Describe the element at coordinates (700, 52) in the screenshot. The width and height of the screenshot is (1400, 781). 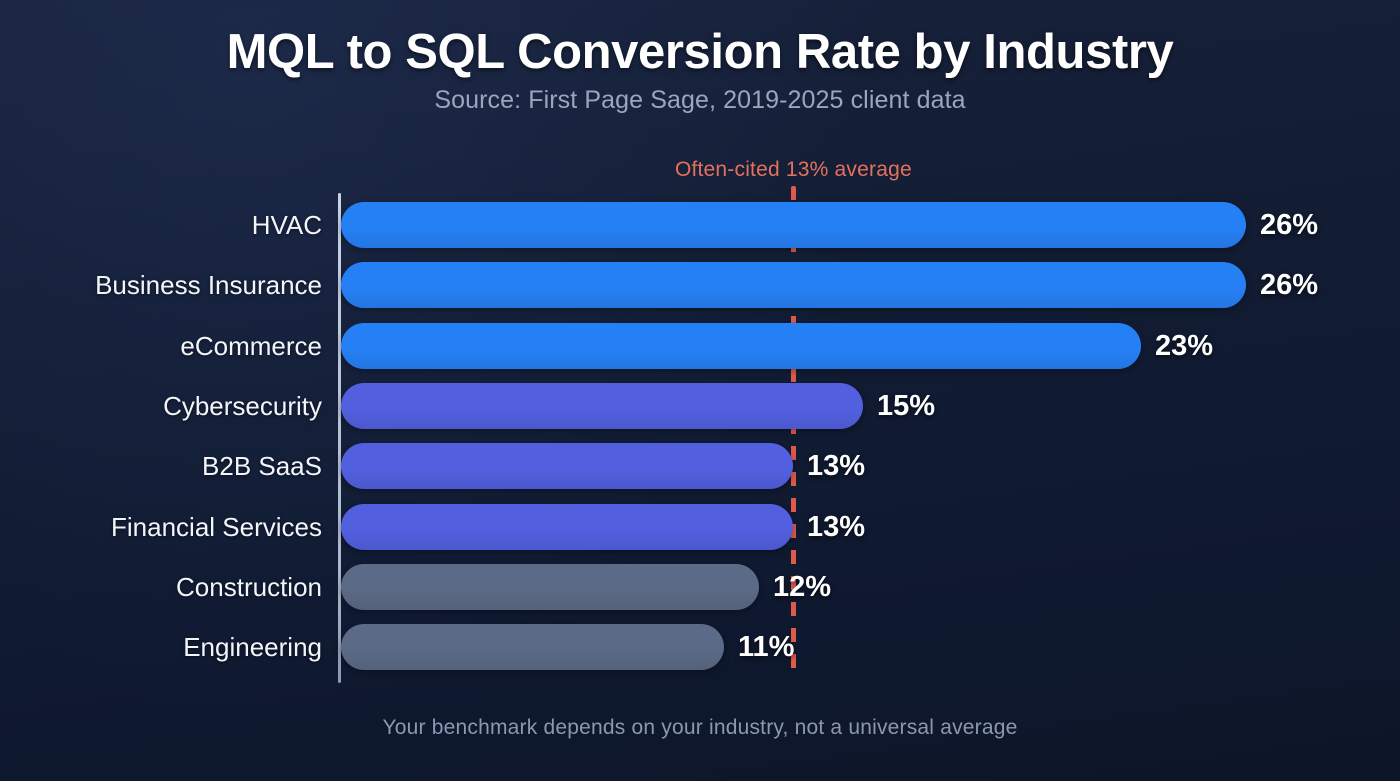
I see `chart-title: MQL to SQL Conversion Rate by Industry` at that location.